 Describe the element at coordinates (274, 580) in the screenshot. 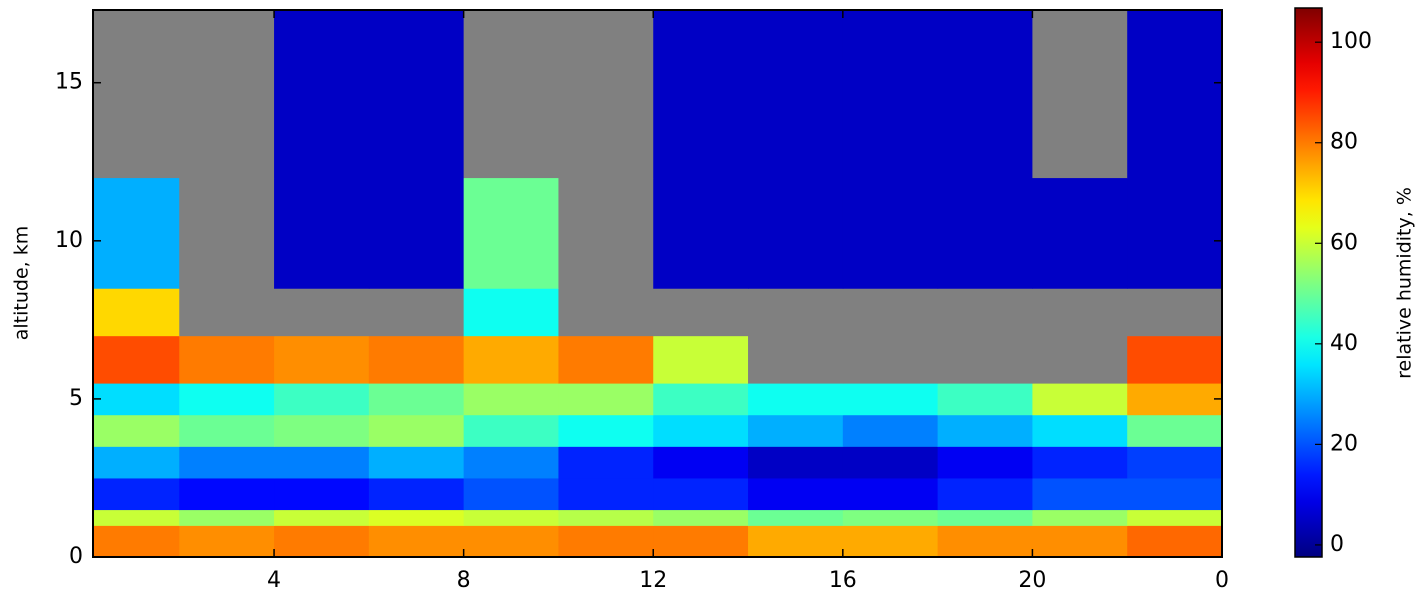

I see `x-tick-label: 4` at that location.